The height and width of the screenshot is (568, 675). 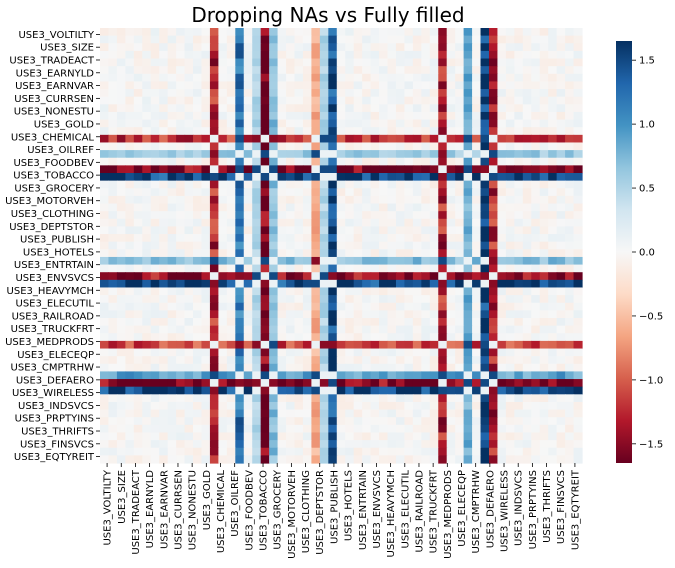 What do you see at coordinates (57, 240) in the screenshot?
I see `y-tick-label: USE3_PUBLISH` at bounding box center [57, 240].